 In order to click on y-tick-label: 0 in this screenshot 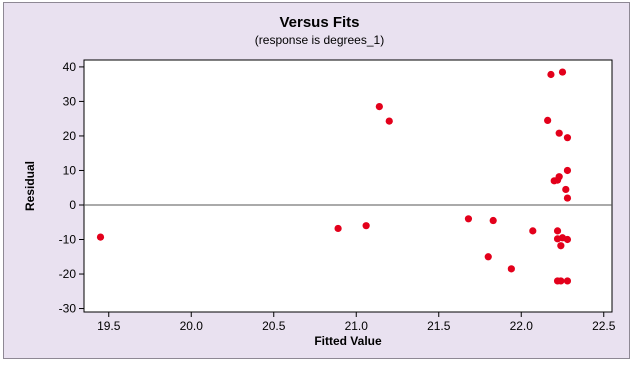, I will do `click(72, 205)`.